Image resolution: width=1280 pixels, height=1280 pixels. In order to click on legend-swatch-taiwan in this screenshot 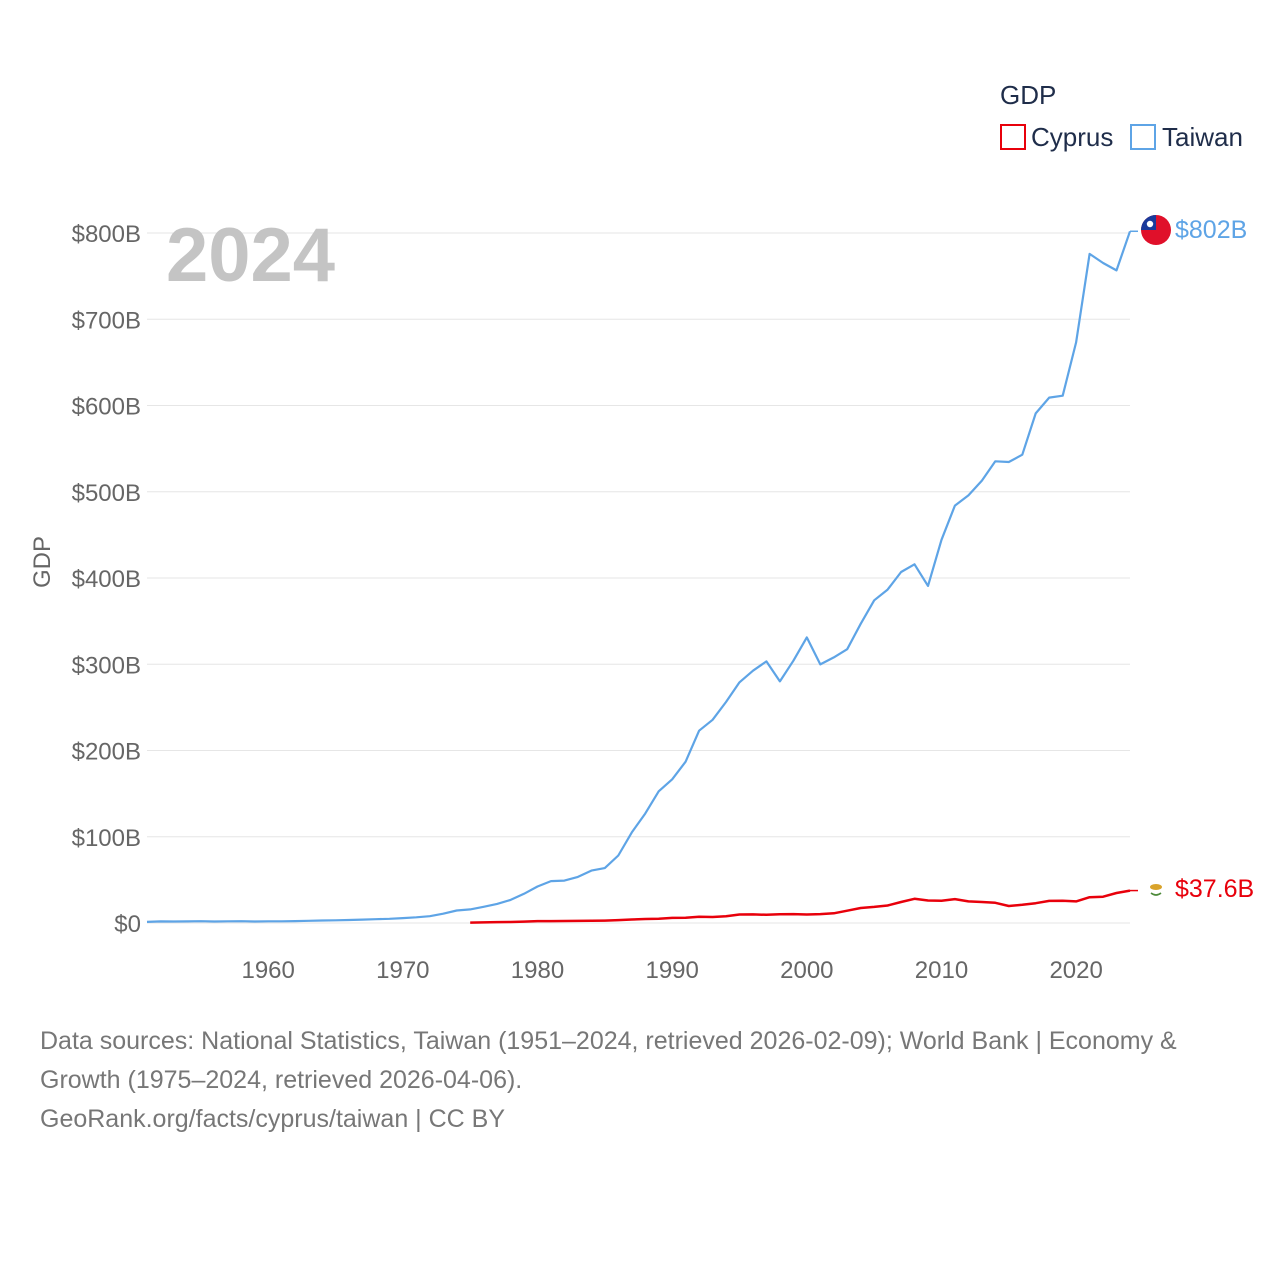, I will do `click(1143, 137)`.